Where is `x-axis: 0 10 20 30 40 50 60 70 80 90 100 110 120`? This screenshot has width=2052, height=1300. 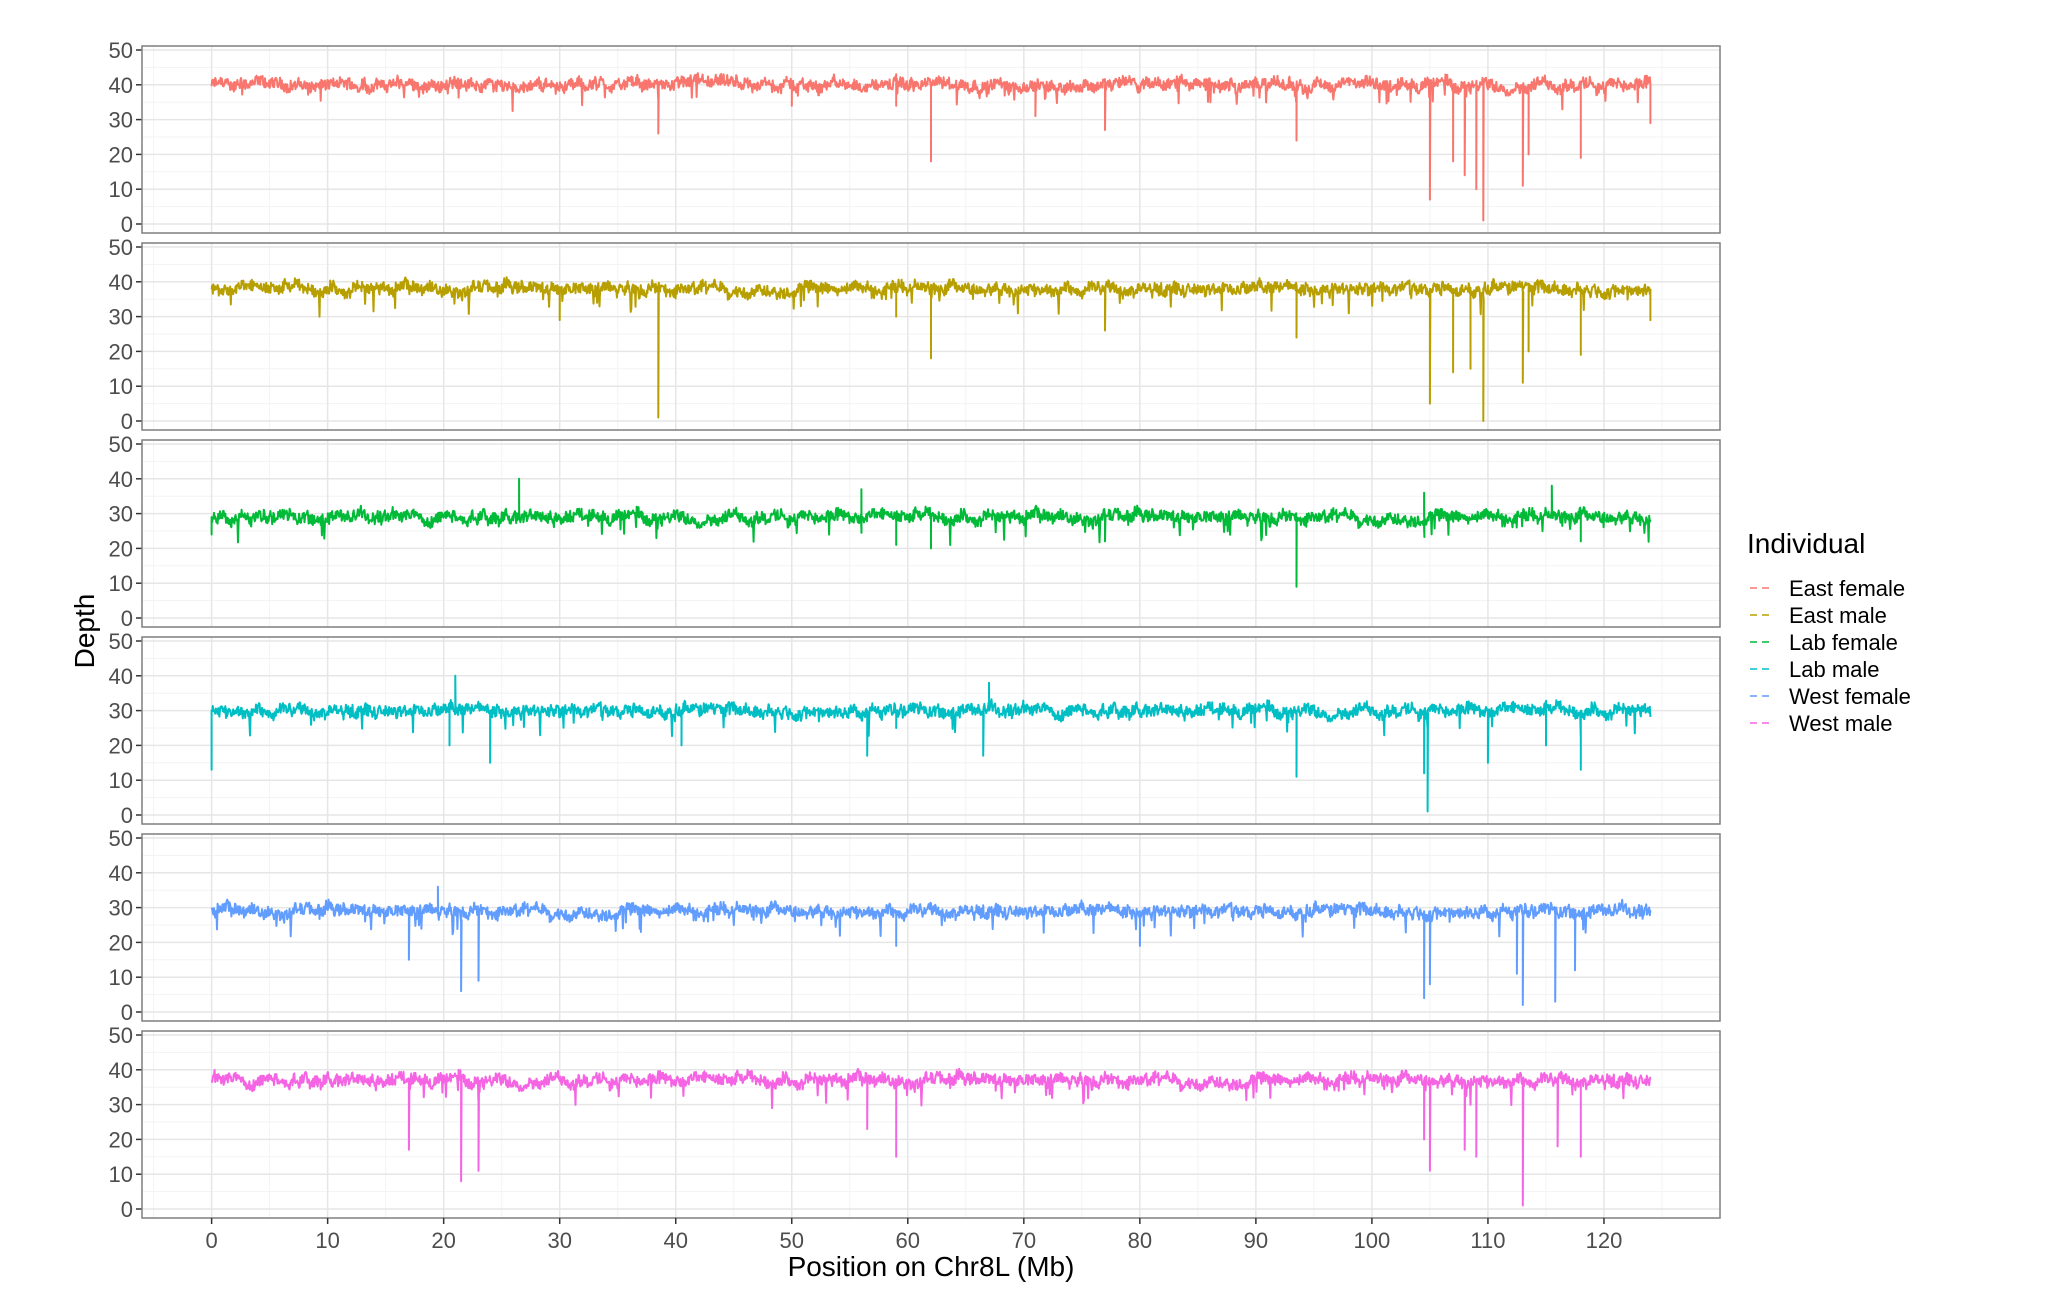 x-axis: 0 10 20 30 40 50 60 70 80 90 100 110 120 is located at coordinates (913, 1235).